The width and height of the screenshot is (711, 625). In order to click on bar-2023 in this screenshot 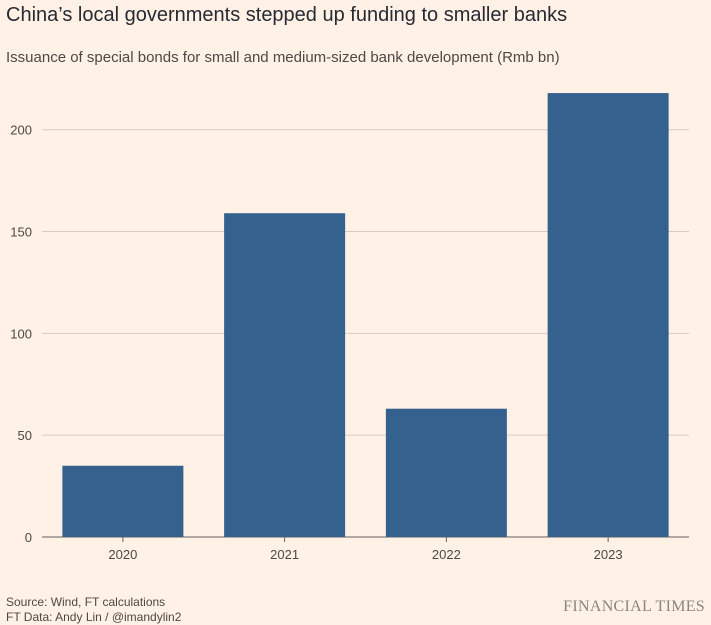, I will do `click(608, 315)`.